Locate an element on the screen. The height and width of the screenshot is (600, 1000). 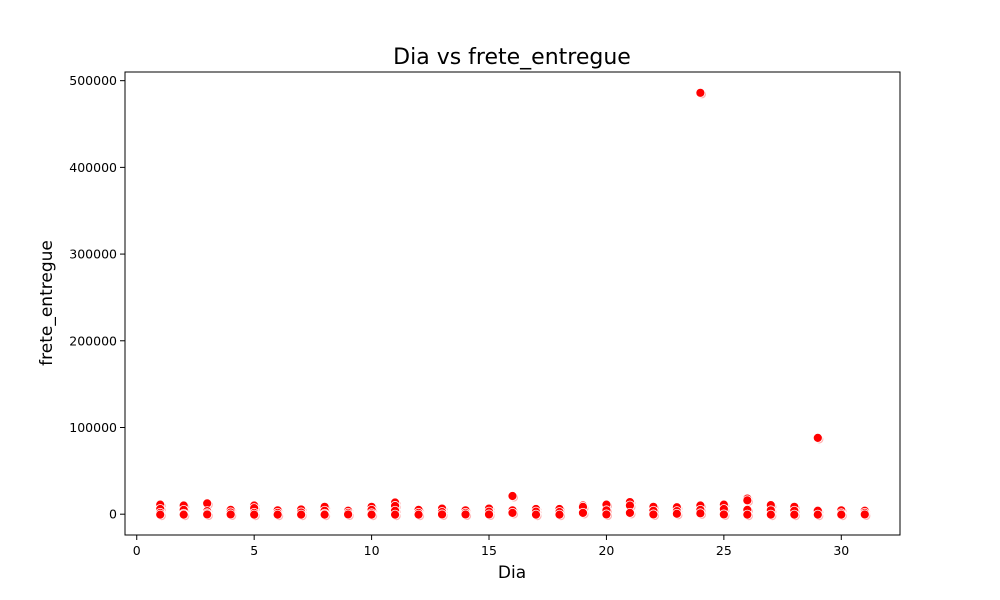
y-tick-label: 400000 is located at coordinates (93, 167).